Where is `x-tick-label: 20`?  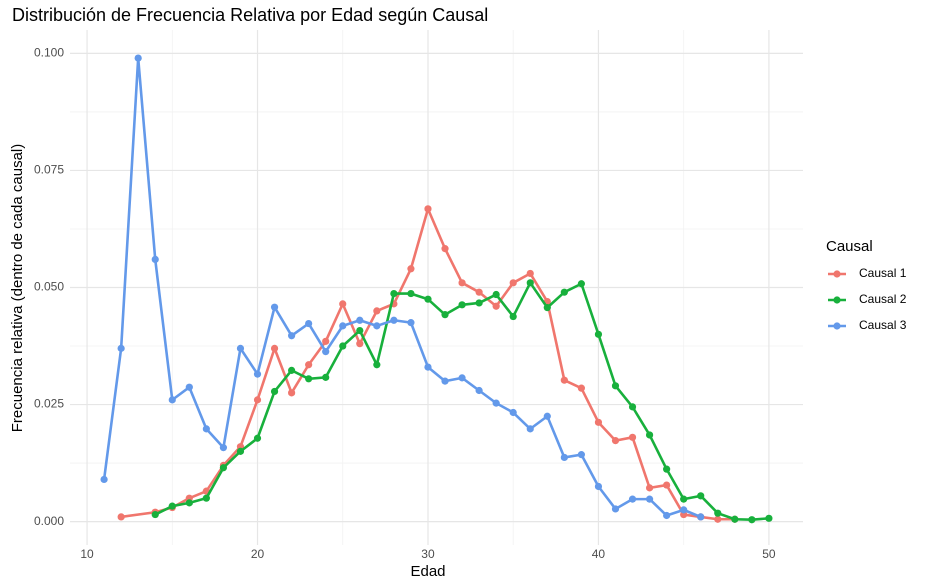
x-tick-label: 20 is located at coordinates (258, 554).